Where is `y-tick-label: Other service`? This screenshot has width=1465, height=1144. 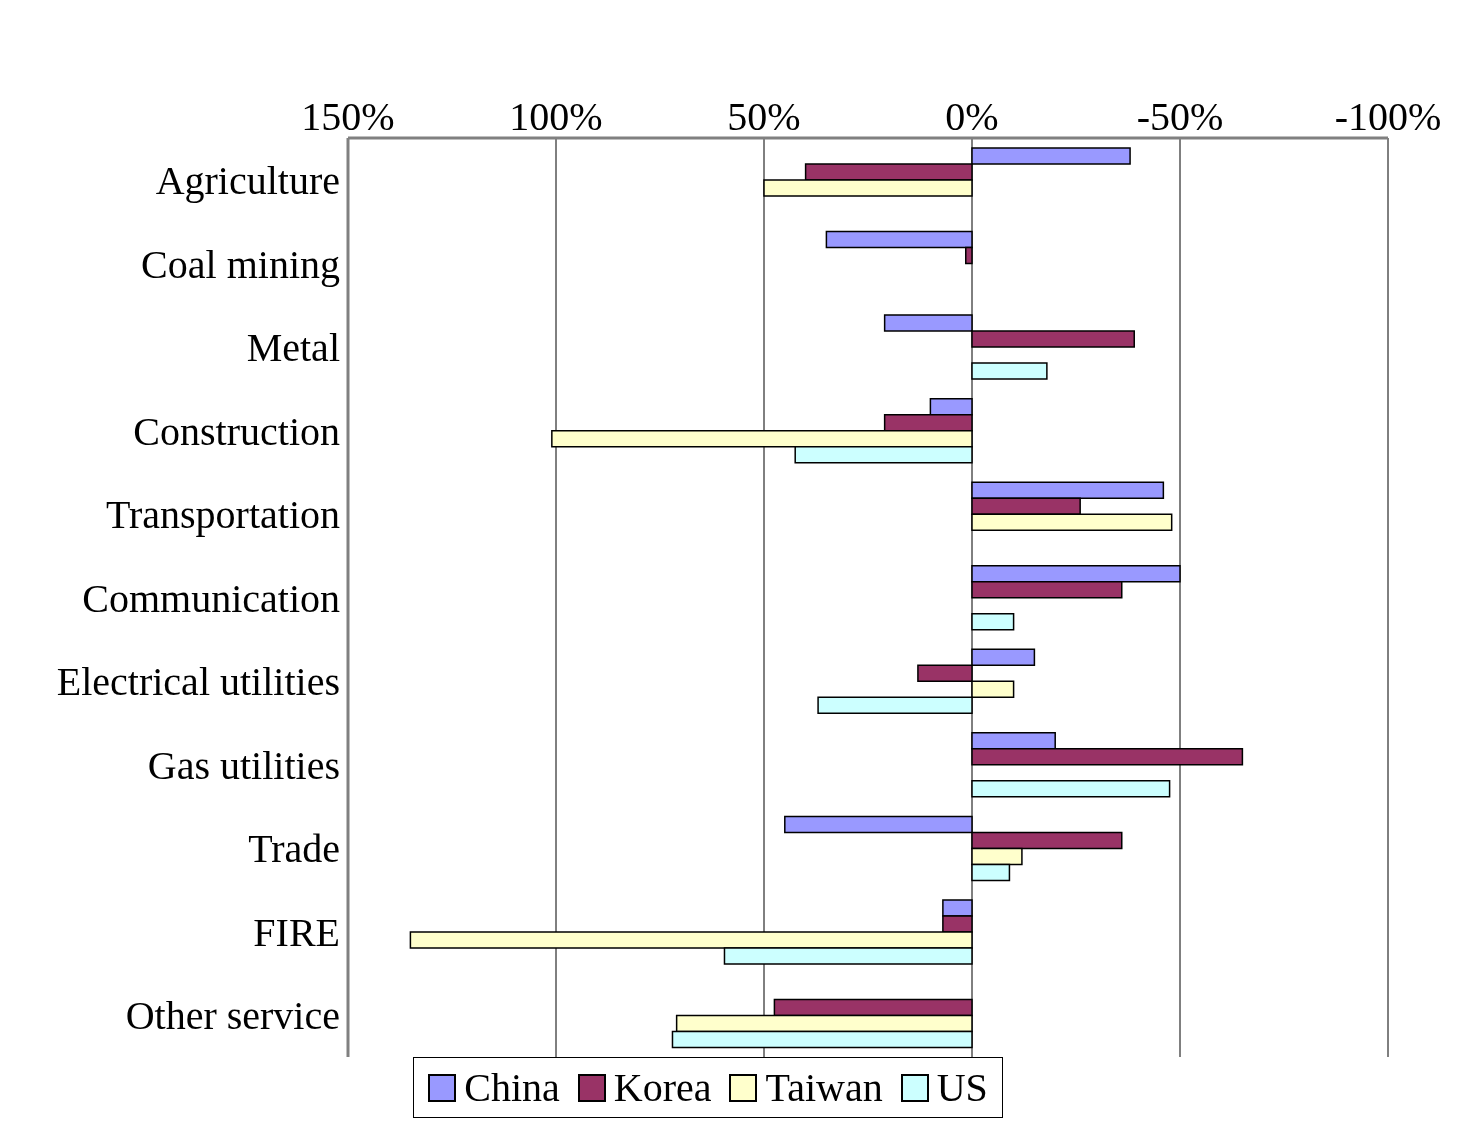
y-tick-label: Other service is located at coordinates (232, 1016).